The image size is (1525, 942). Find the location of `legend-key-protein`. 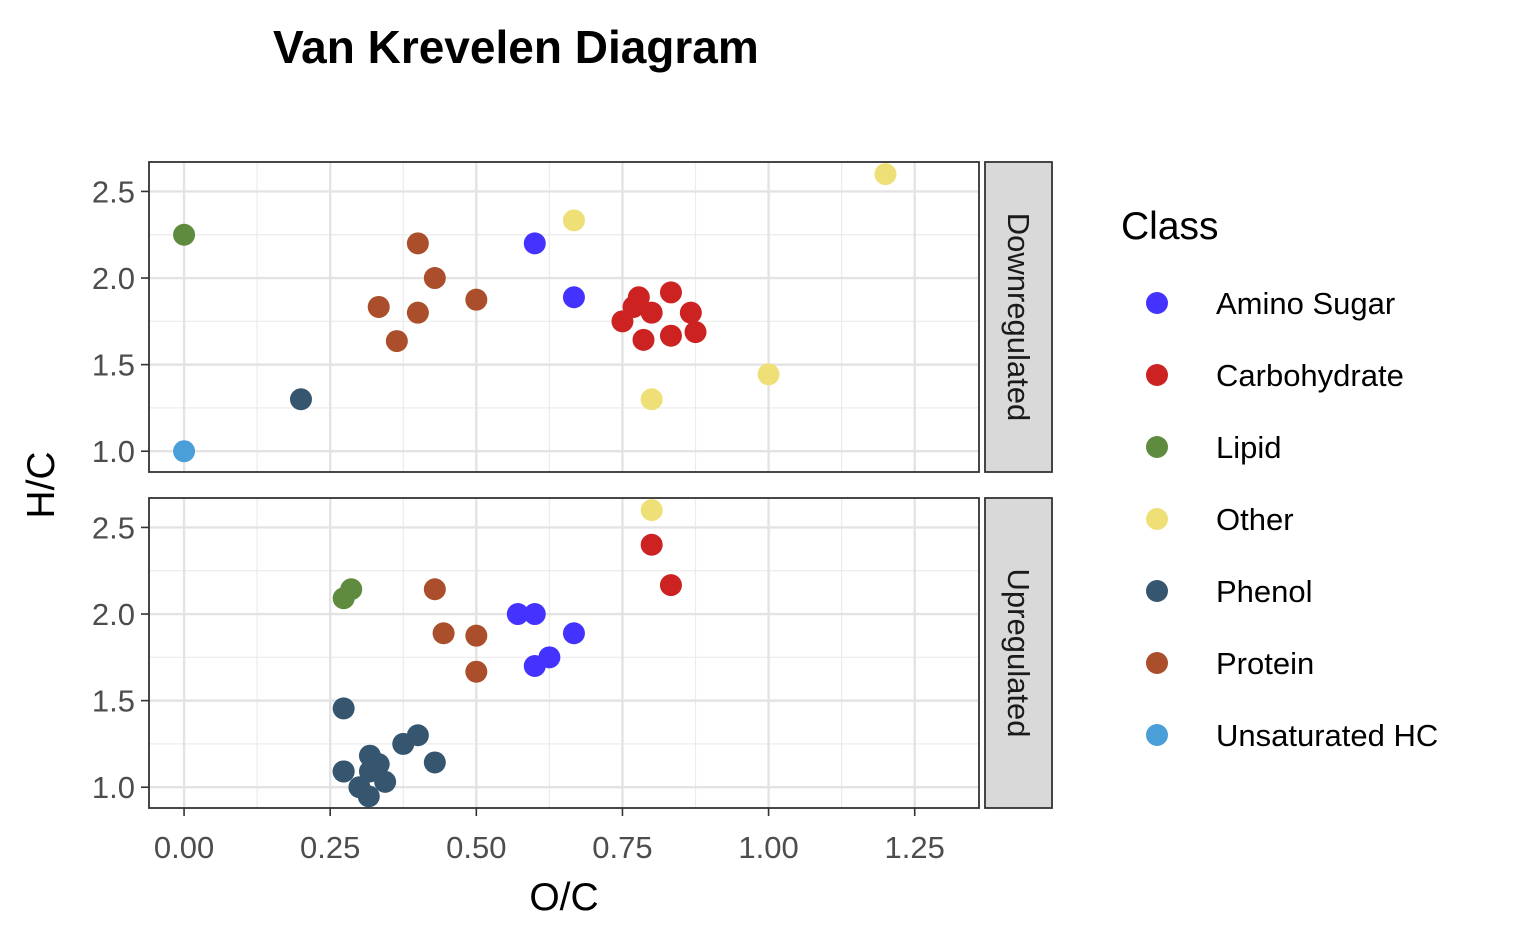

legend-key-protein is located at coordinates (1157, 663).